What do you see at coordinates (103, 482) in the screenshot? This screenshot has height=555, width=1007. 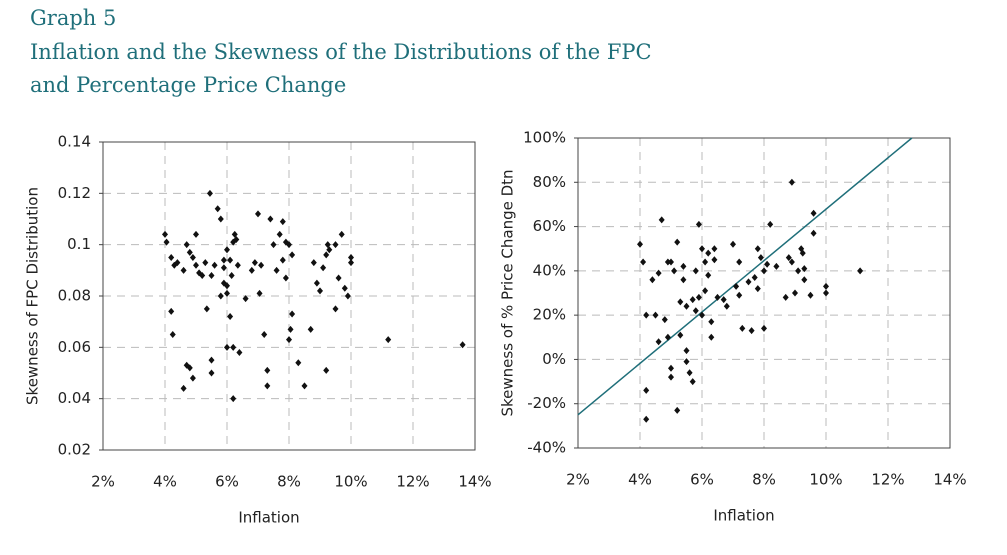 I see `x-tick-label: 2%` at bounding box center [103, 482].